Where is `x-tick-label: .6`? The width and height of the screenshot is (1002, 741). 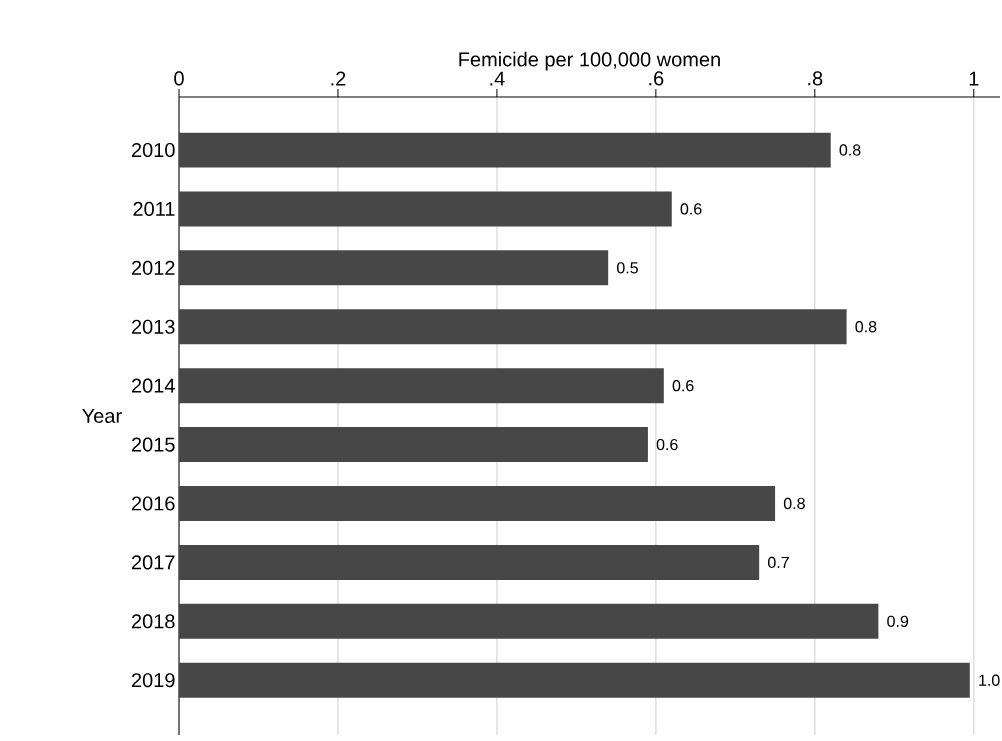 x-tick-label: .6 is located at coordinates (656, 78).